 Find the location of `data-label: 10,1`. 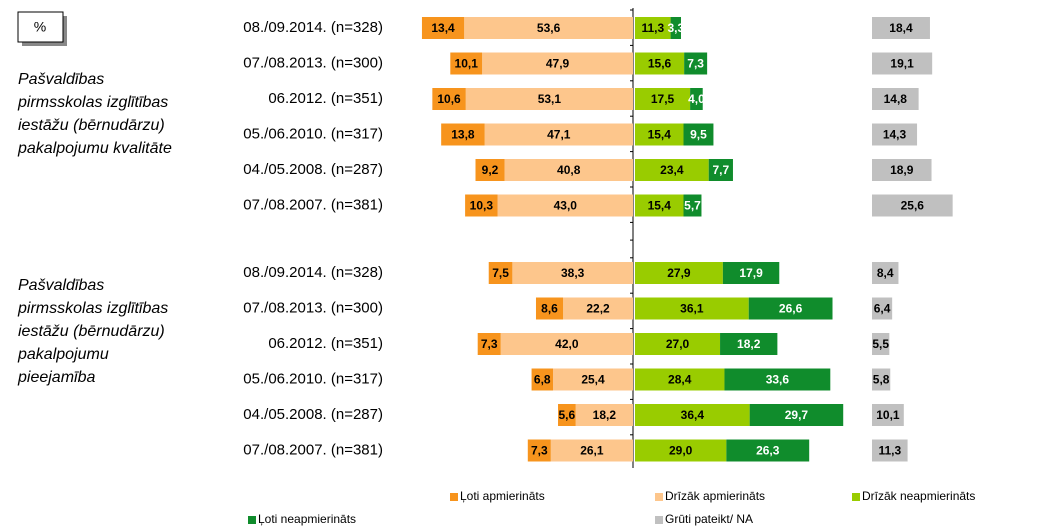

data-label: 10,1 is located at coordinates (467, 64).